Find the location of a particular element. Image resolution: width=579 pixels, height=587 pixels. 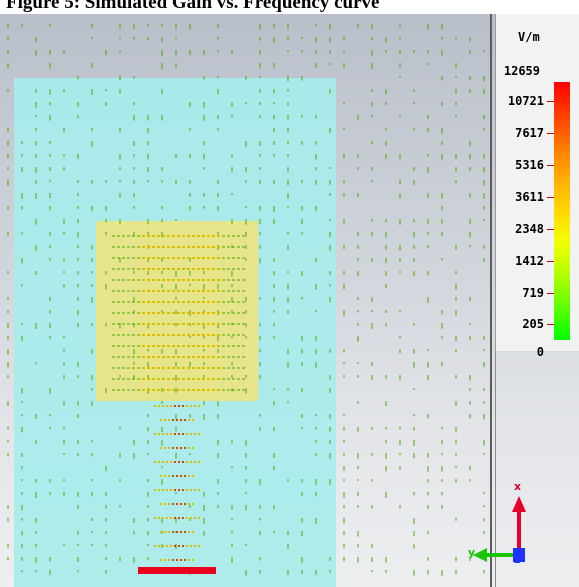

x-axis-arrowhead is located at coordinates (519, 504).